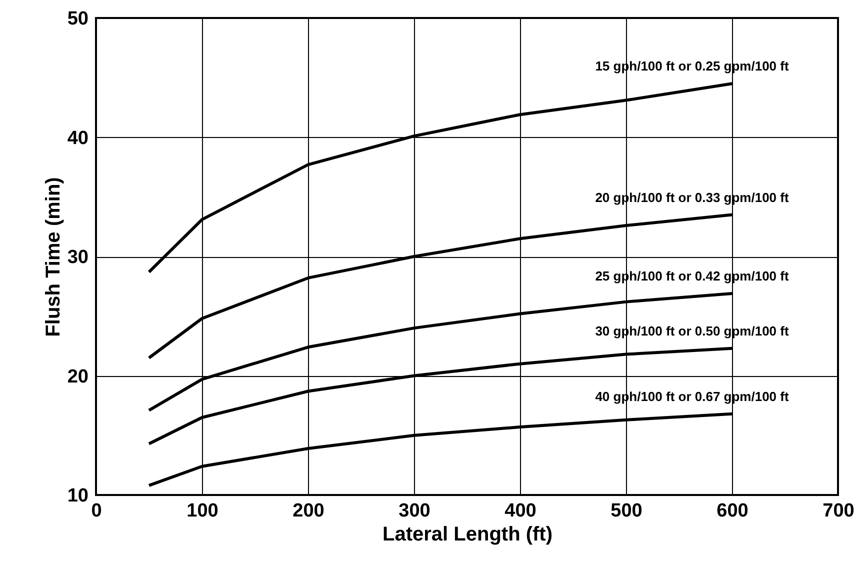 This screenshot has height=573, width=868. What do you see at coordinates (77, 377) in the screenshot?
I see `y-tick-label: 20` at bounding box center [77, 377].